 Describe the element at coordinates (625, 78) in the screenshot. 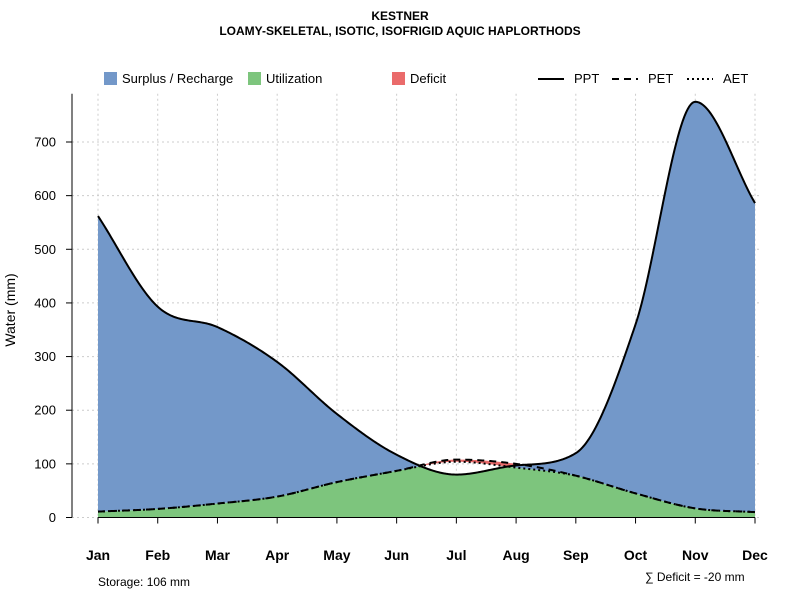

I see `legend-pet-line` at that location.